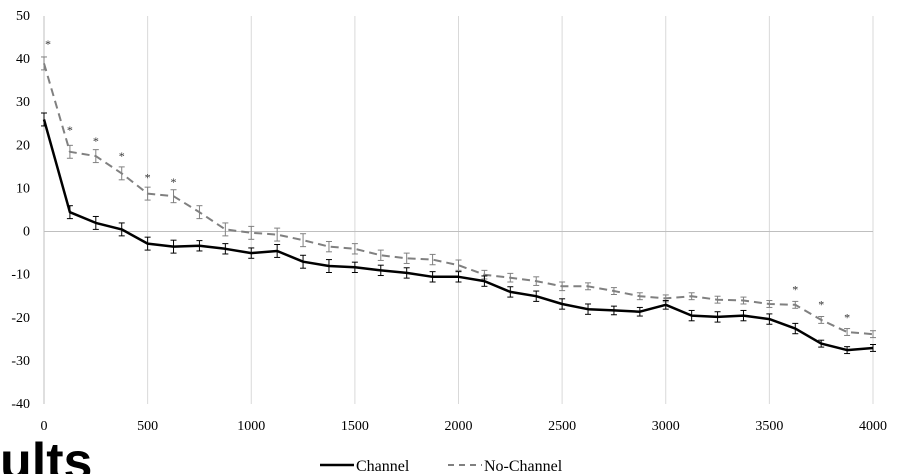  I want to click on x-tick-label: 500, so click(147, 426).